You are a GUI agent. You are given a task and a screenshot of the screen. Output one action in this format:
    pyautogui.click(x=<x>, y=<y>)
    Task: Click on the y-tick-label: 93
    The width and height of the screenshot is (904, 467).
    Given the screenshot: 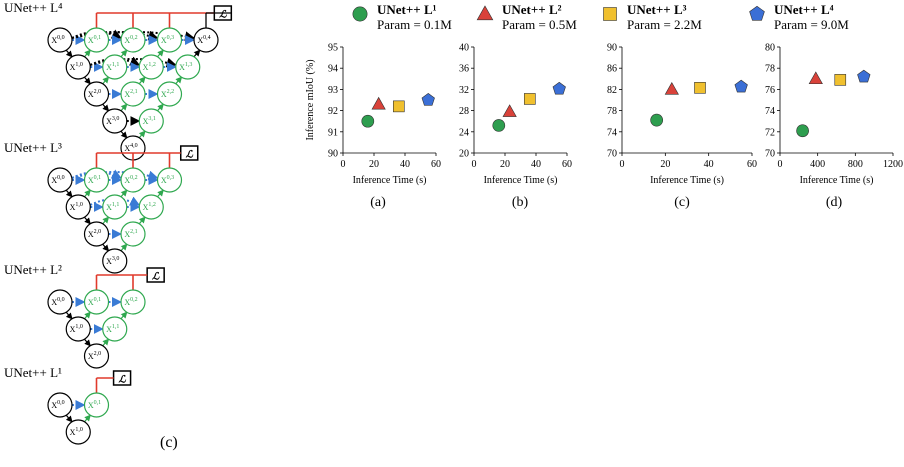 What is the action you would take?
    pyautogui.click(x=333, y=90)
    